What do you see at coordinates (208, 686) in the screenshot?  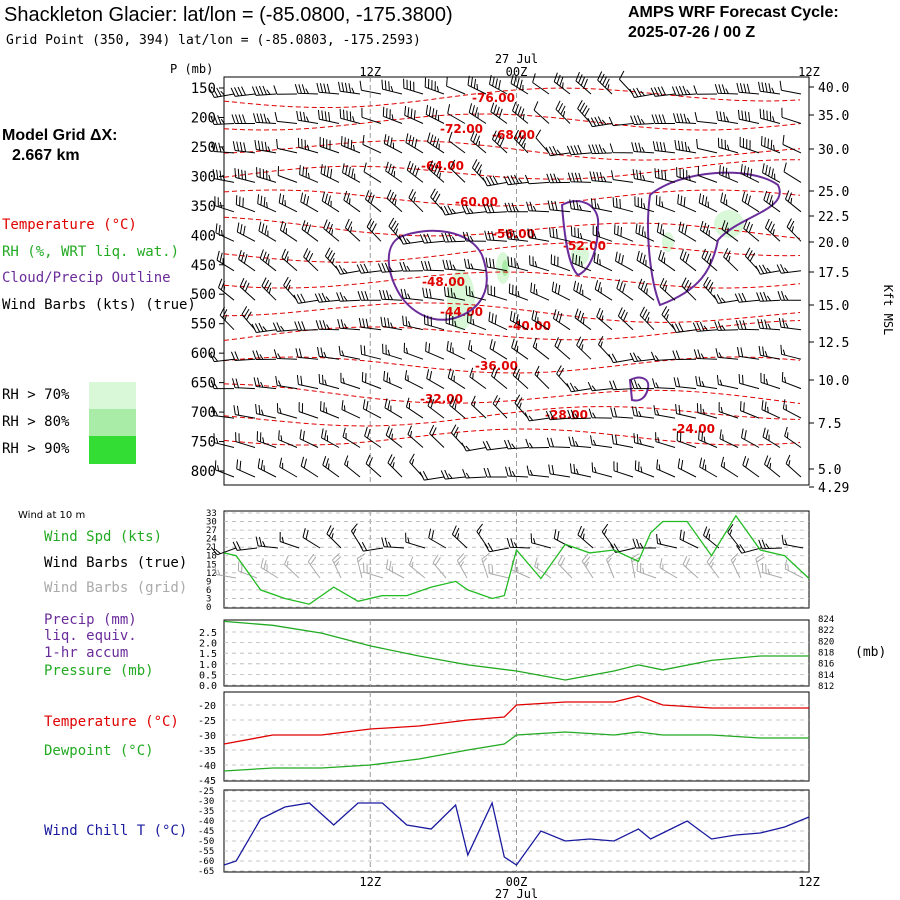 I see `precip-ytick-label: 0.0` at bounding box center [208, 686].